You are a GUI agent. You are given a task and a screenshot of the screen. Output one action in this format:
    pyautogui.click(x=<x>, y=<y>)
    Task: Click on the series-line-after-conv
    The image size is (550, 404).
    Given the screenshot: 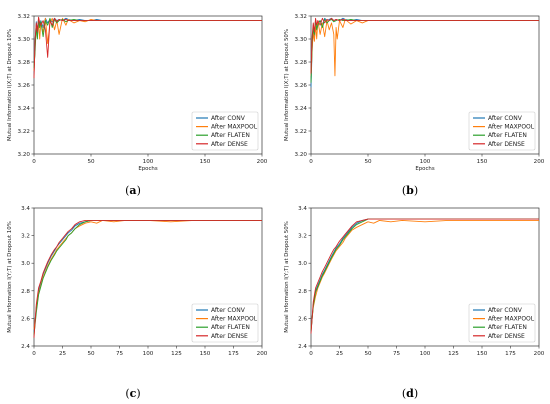 What is the action you would take?
    pyautogui.click(x=424, y=52)
    